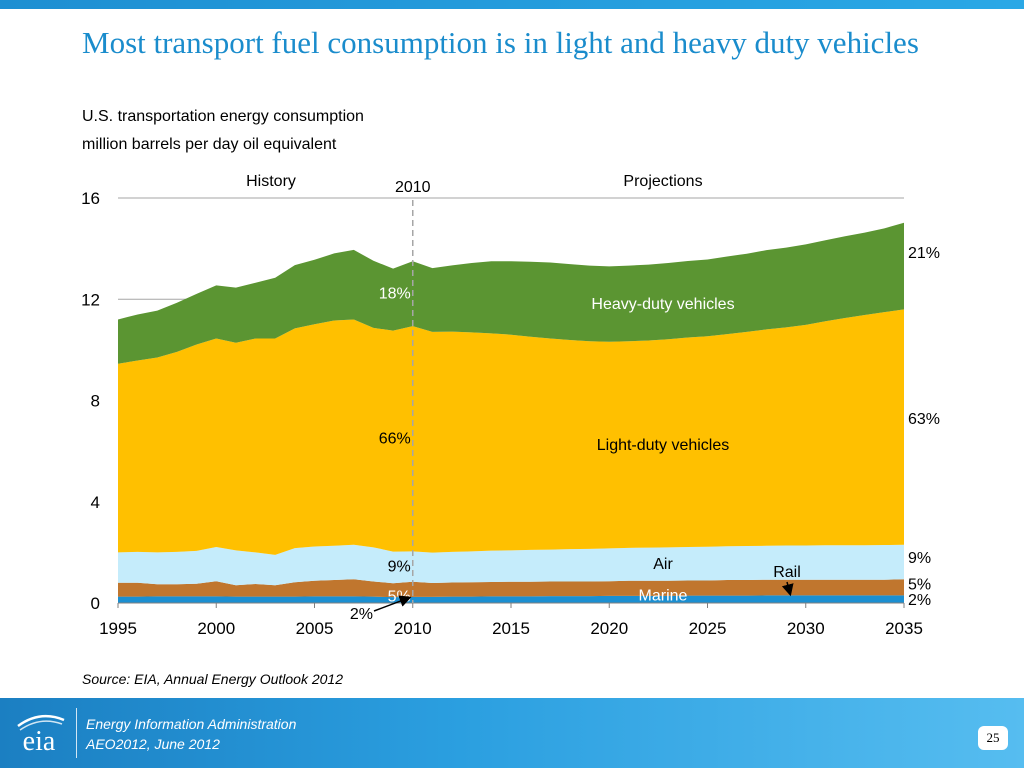  I want to click on x-tick-label: 2030, so click(806, 628).